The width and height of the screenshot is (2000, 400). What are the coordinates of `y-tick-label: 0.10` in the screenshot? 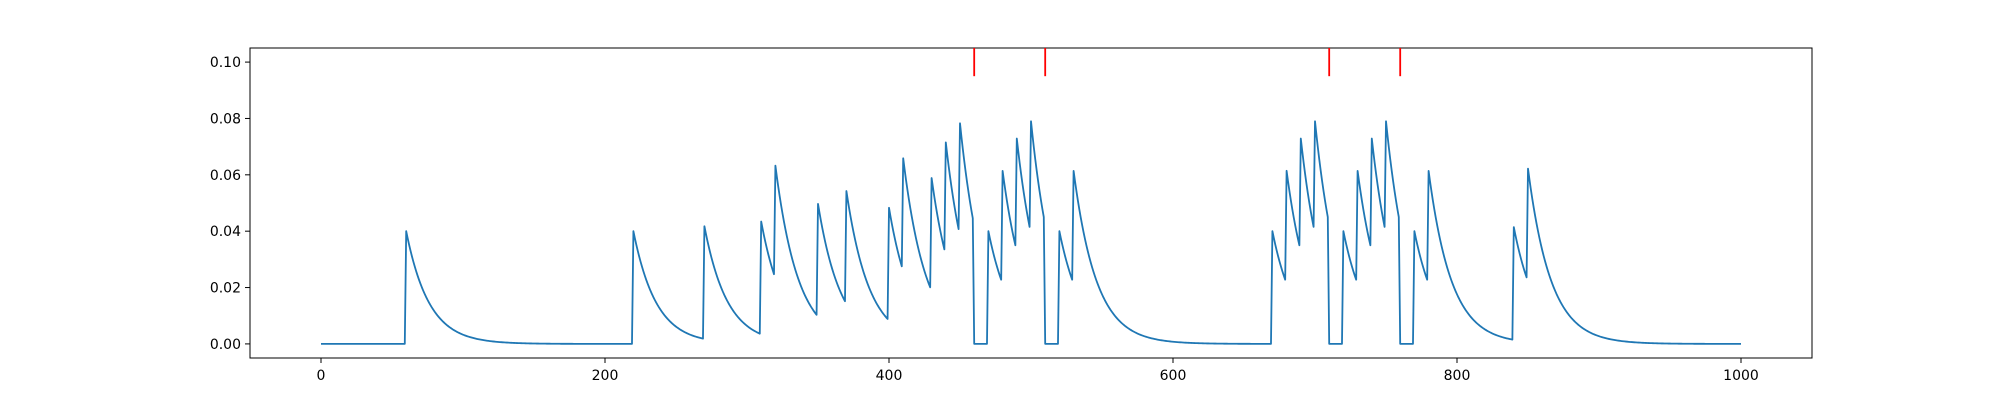 It's located at (225, 63).